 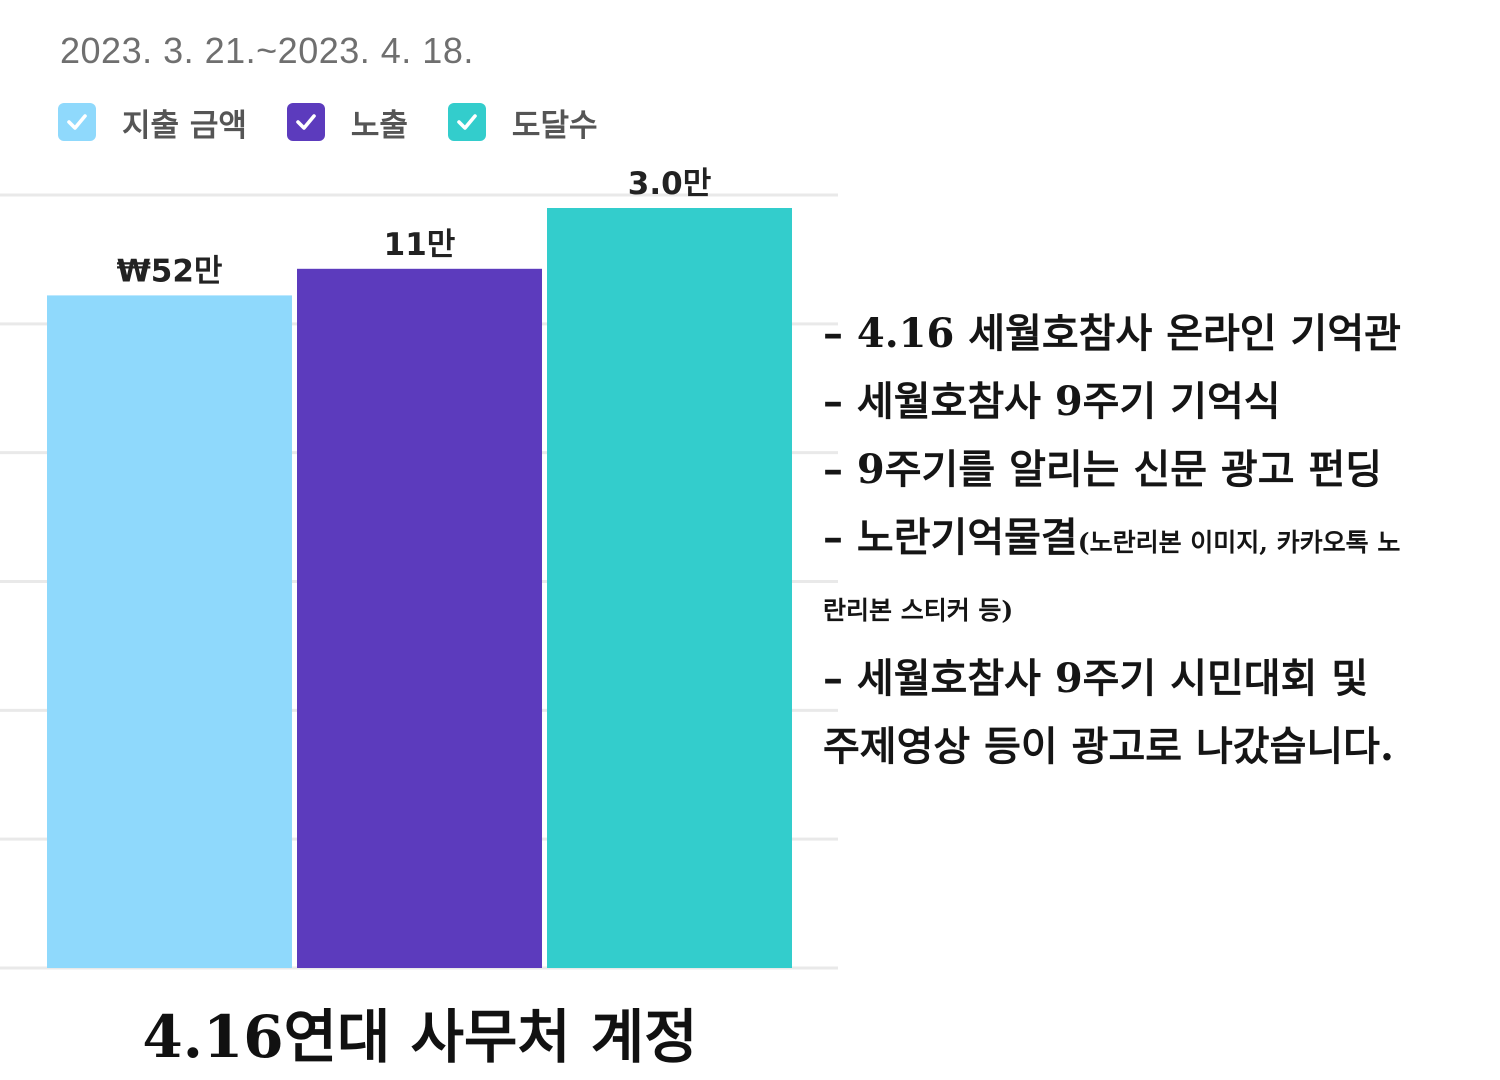 I want to click on legend-label: 지출 금액, so click(x=184, y=125).